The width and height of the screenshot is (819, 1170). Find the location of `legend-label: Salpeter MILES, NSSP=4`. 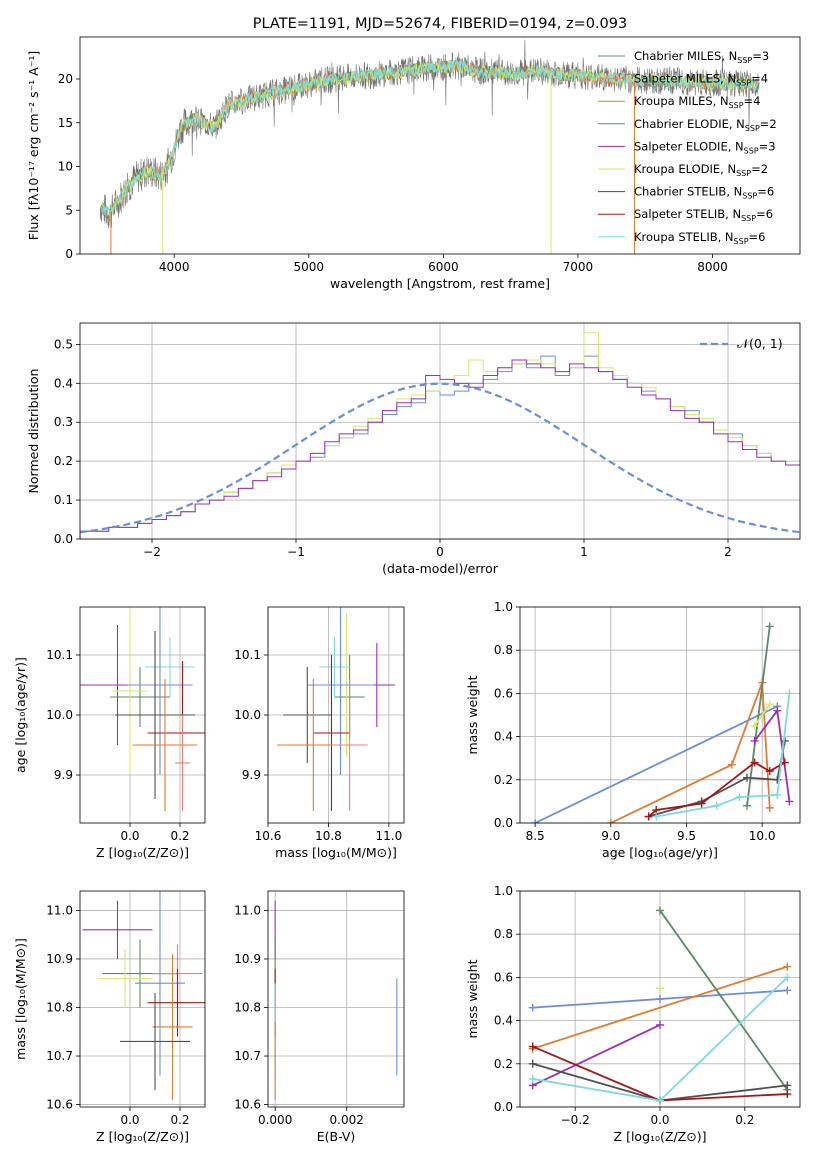

legend-label: Salpeter MILES, NSSP=4 is located at coordinates (701, 80).